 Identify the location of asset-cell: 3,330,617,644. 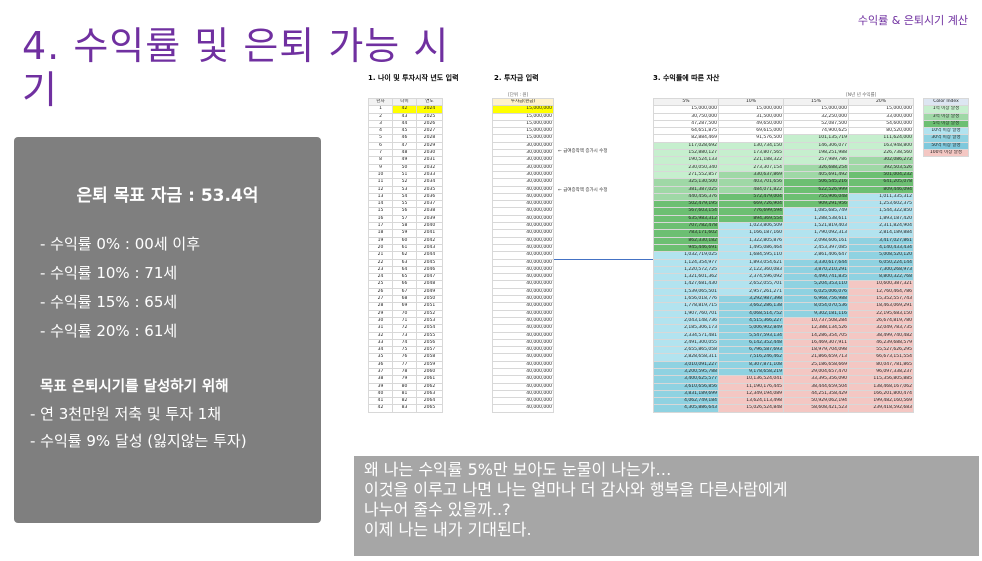
(816, 262).